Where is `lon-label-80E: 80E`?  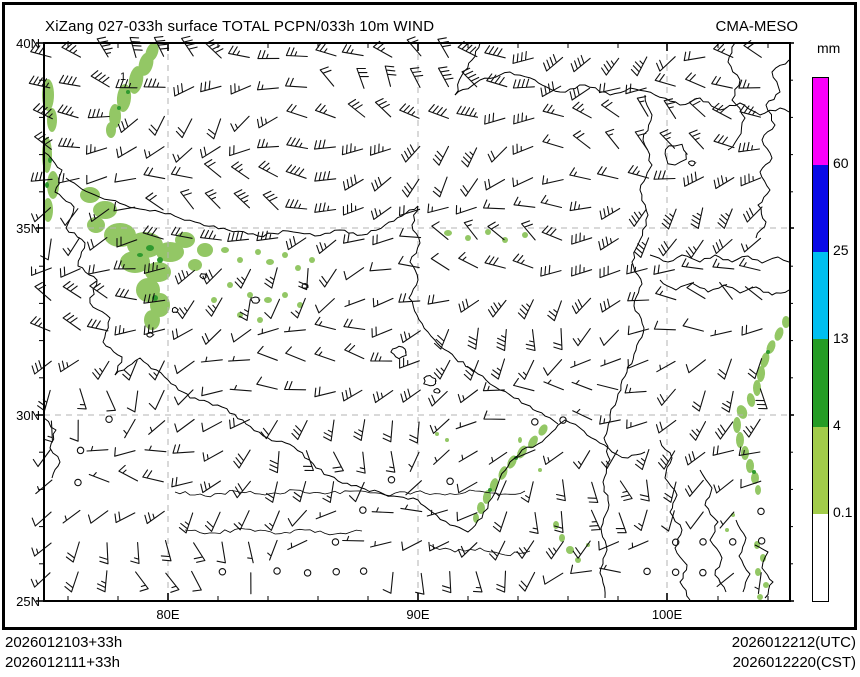 lon-label-80E: 80E is located at coordinates (168, 614).